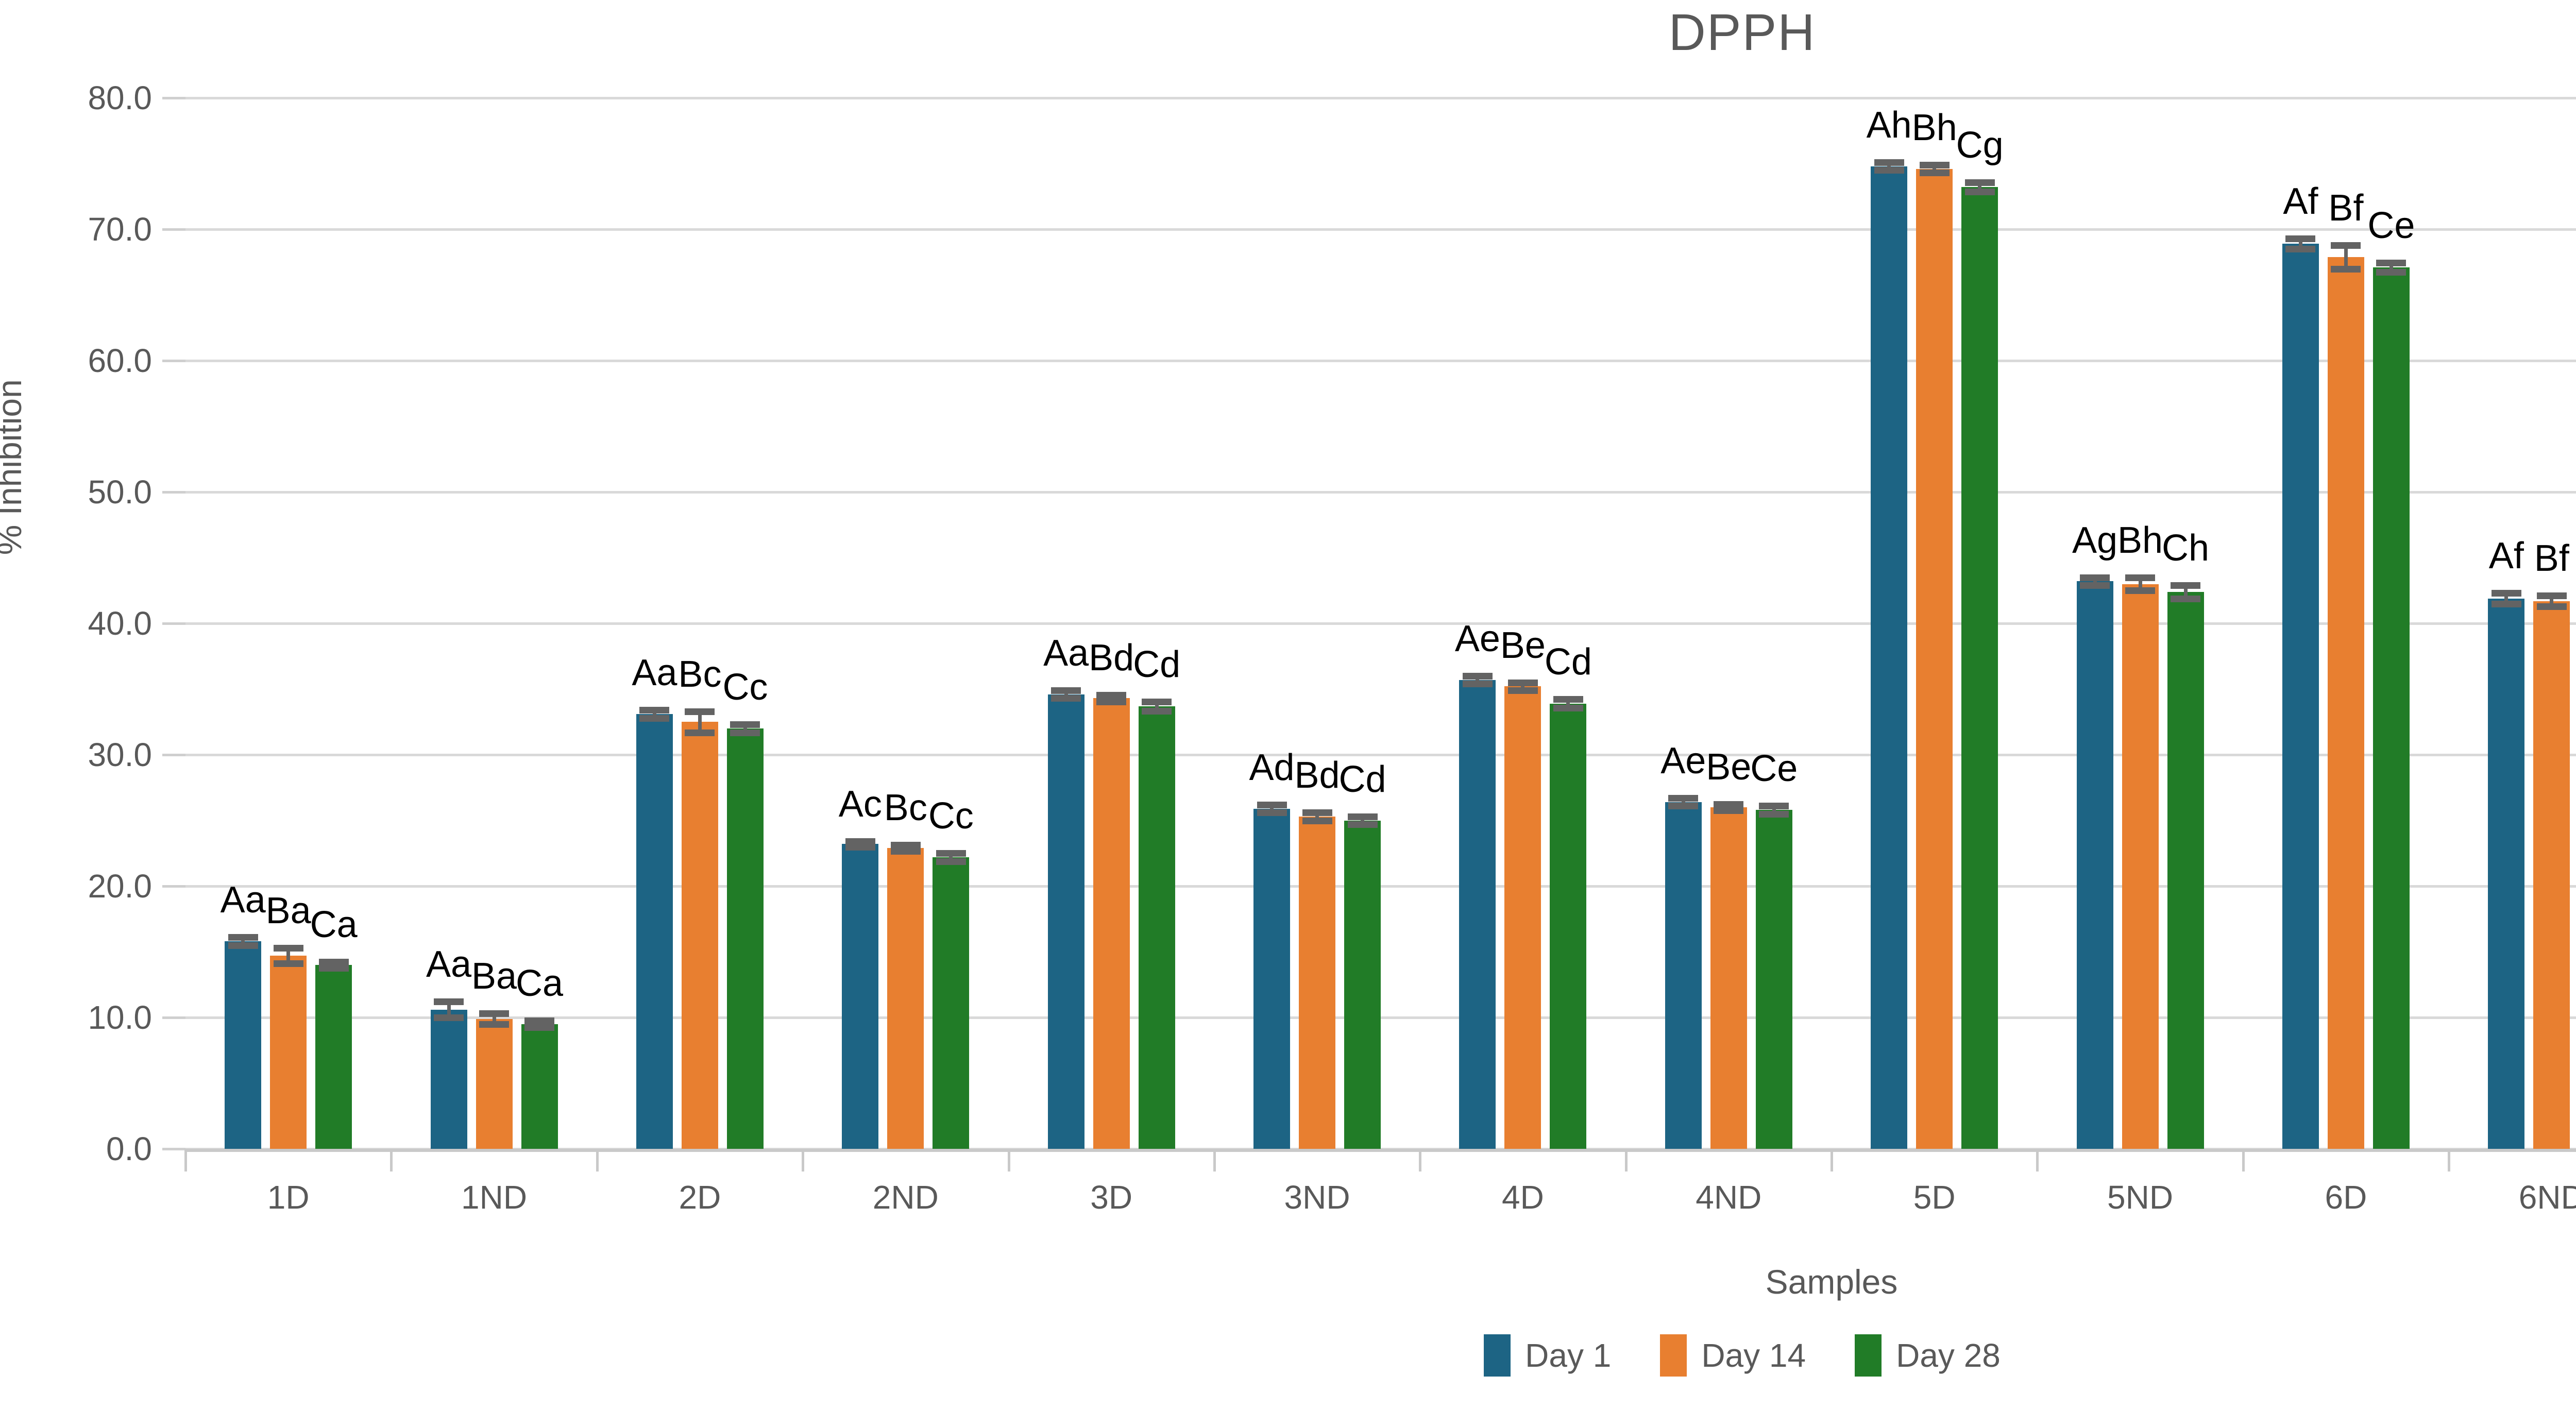  What do you see at coordinates (1568, 1355) in the screenshot?
I see `legend-label: Day 1` at bounding box center [1568, 1355].